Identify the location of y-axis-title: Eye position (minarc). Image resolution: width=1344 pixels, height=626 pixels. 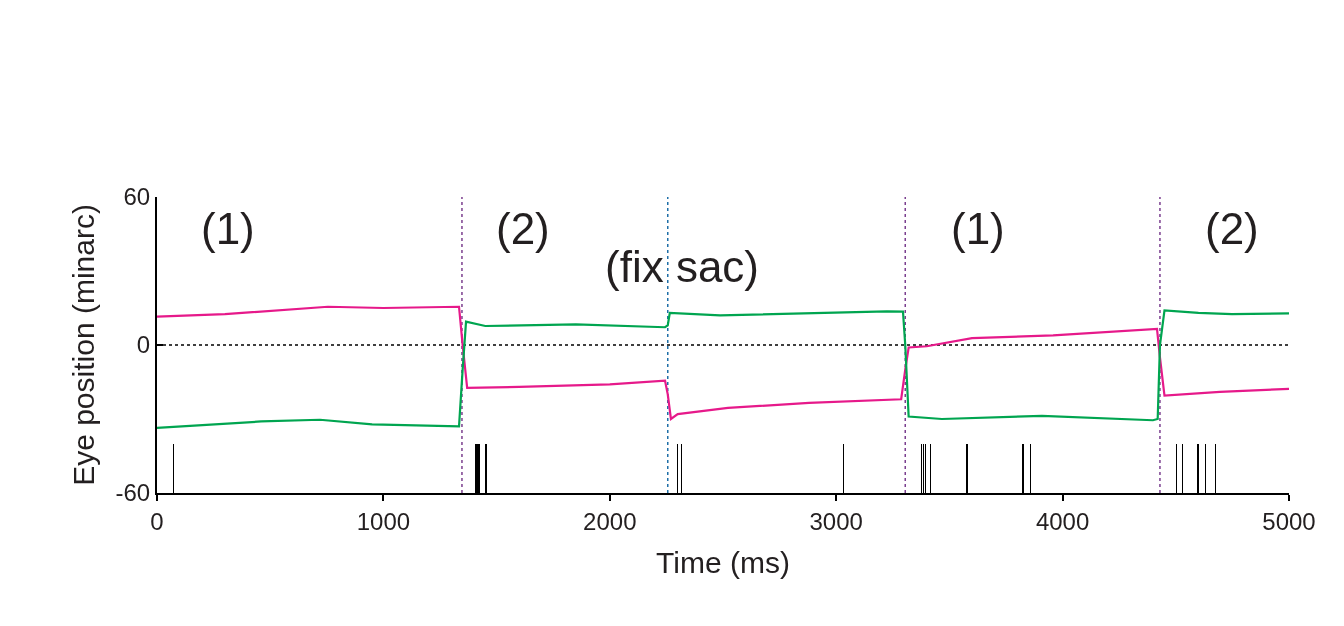
(84, 345).